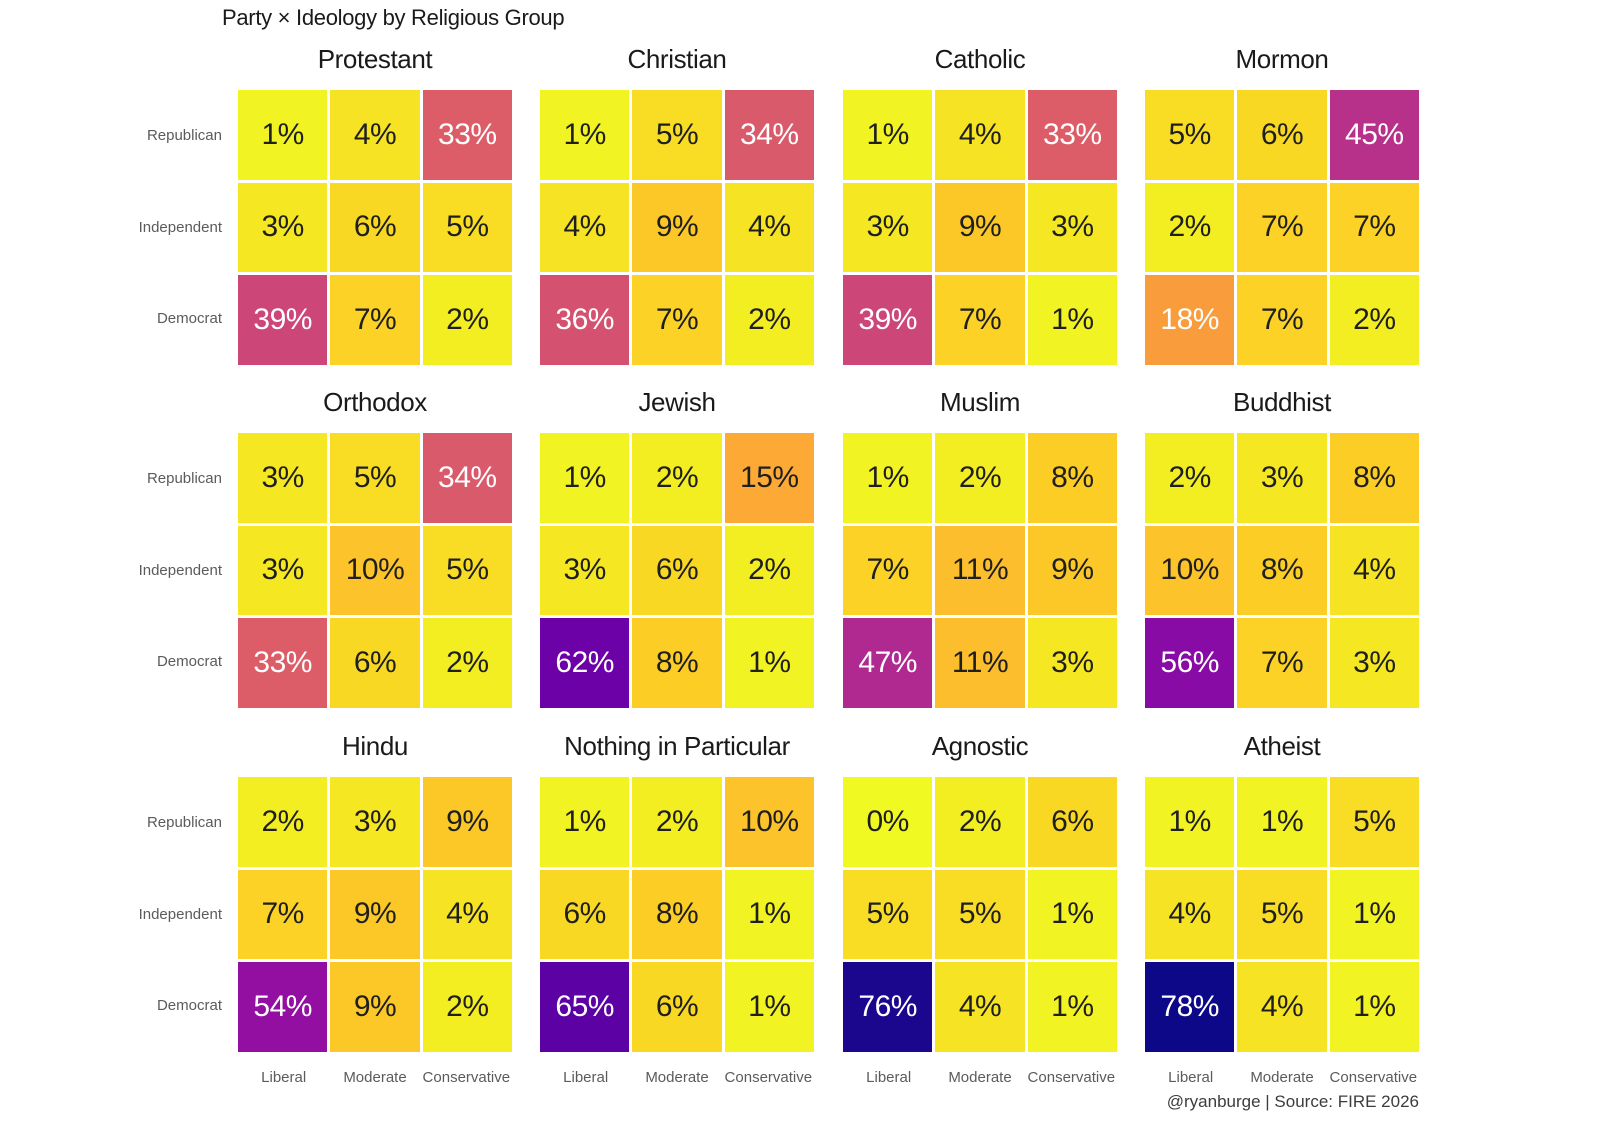  I want to click on chart-title: Party × Ideology by Religious Group, so click(393, 17).